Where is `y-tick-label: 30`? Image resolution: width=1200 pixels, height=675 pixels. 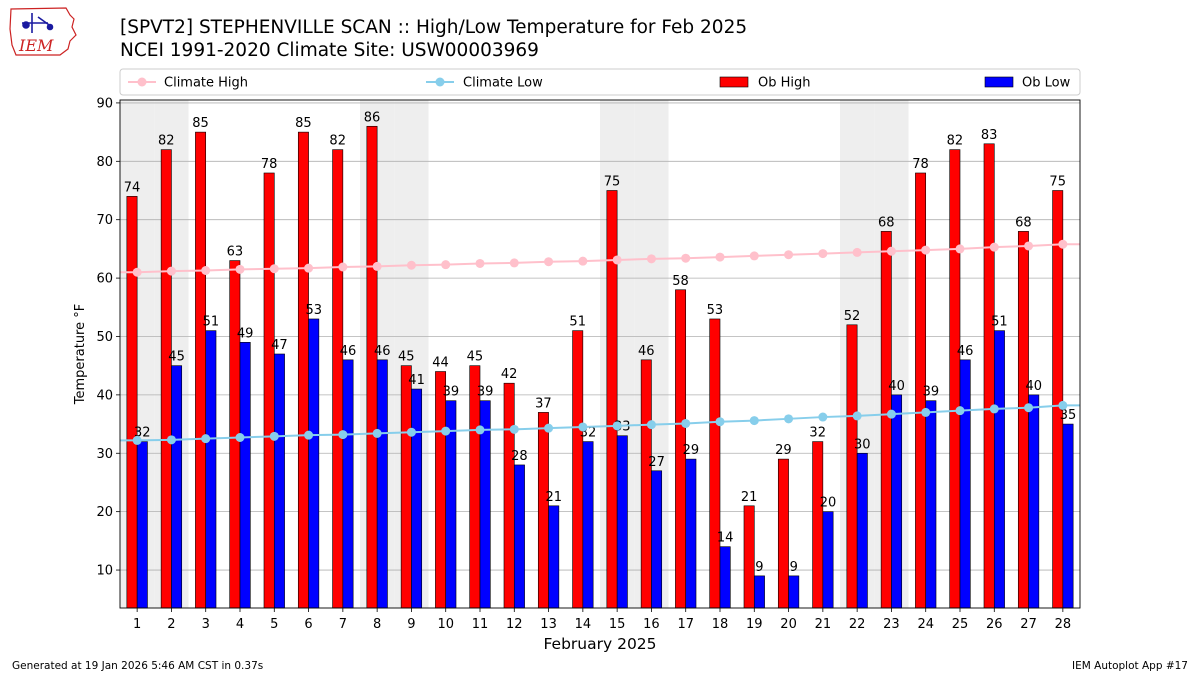
y-tick-label: 30 is located at coordinates (104, 454).